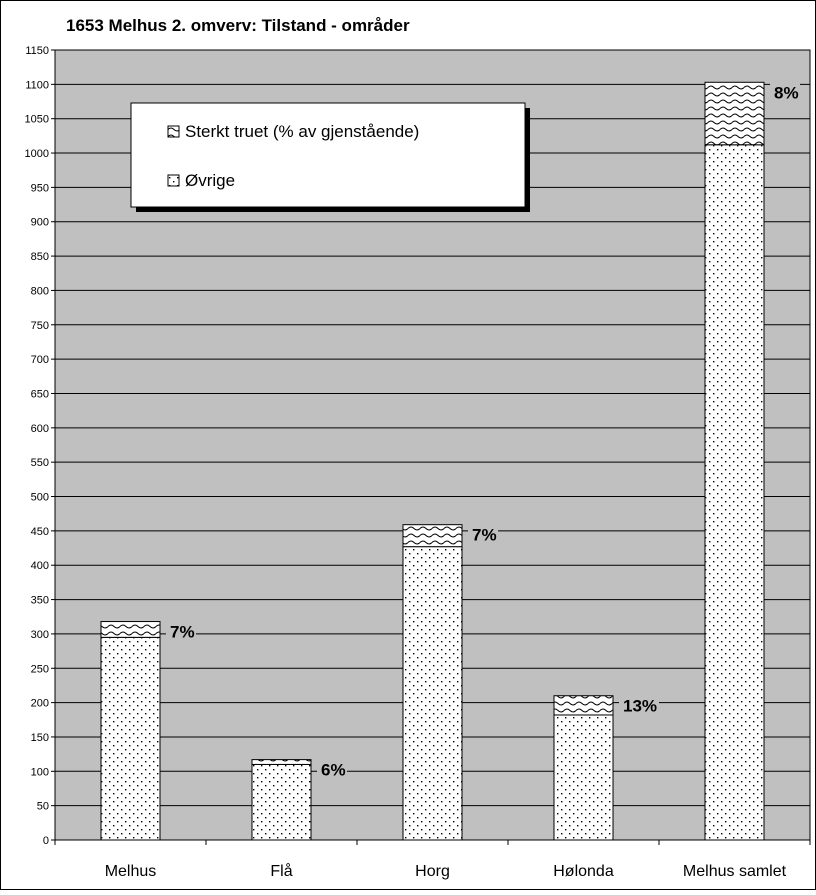 This screenshot has height=895, width=816. What do you see at coordinates (210, 180) in the screenshot?
I see `legend-label-ovrige: Øvrige` at bounding box center [210, 180].